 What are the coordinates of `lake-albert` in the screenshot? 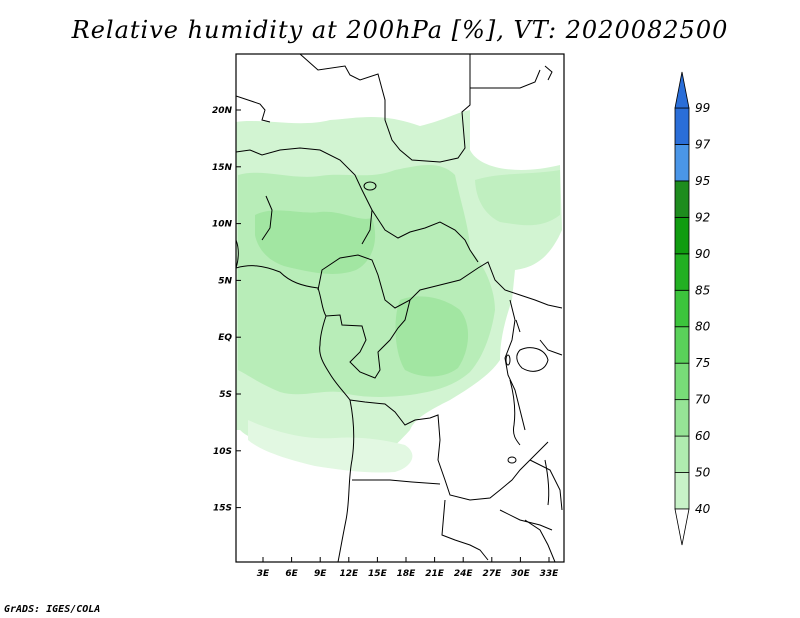 It's located at (518, 326).